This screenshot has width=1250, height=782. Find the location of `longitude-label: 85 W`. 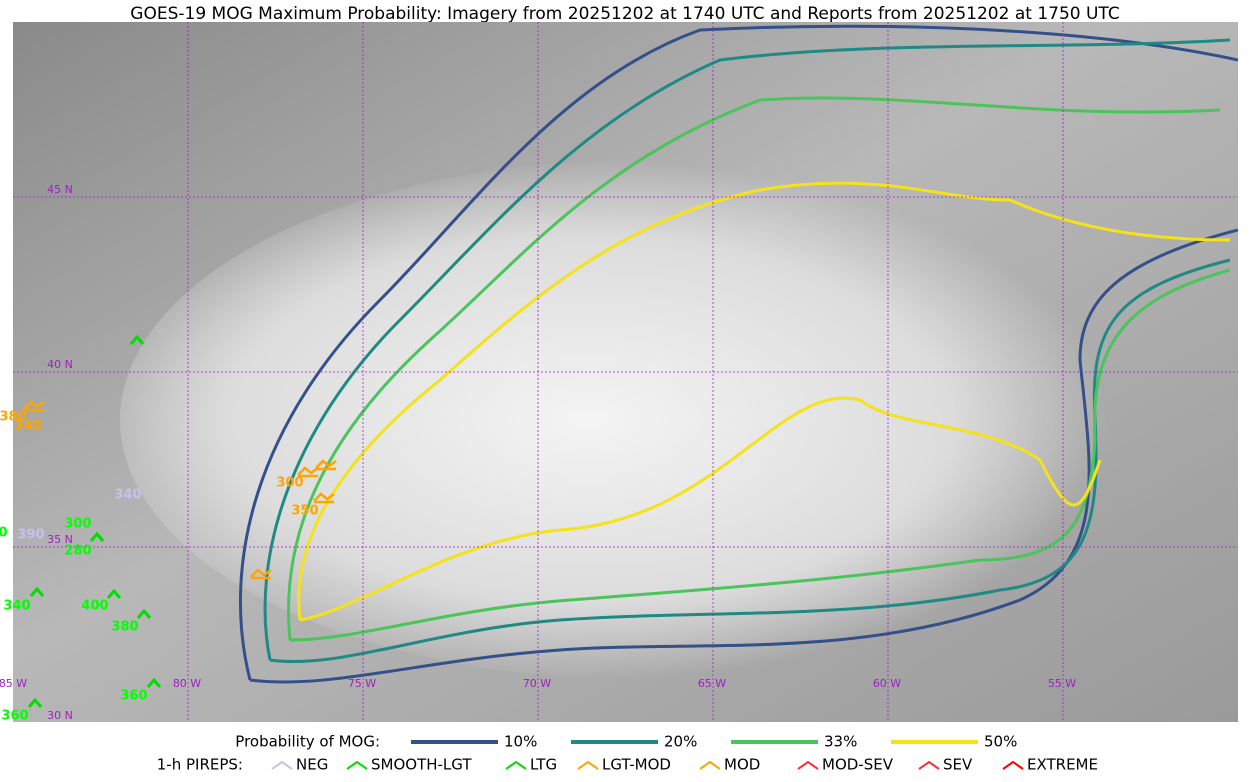

longitude-label: 85 W is located at coordinates (13, 683).